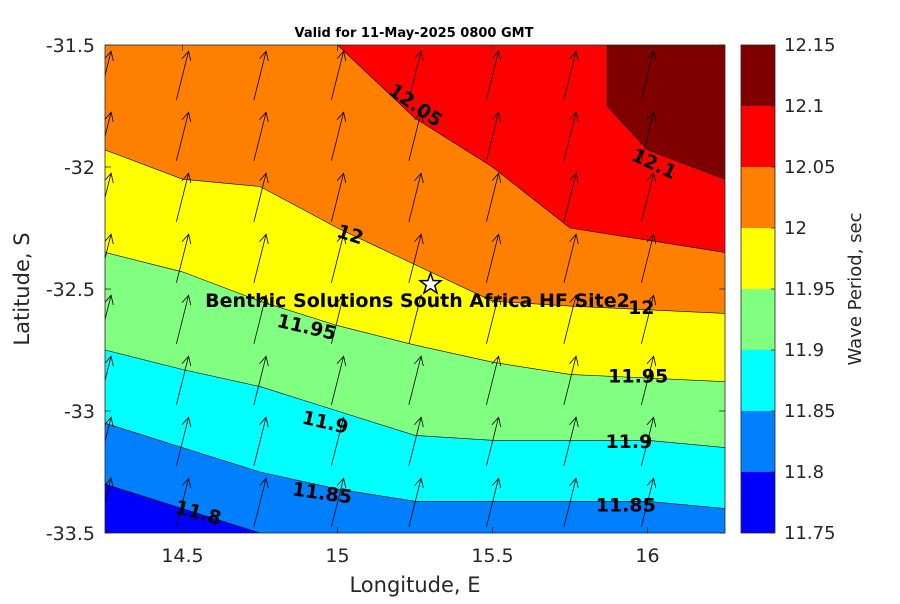  What do you see at coordinates (647, 556) in the screenshot?
I see `x-tick-label: 16` at bounding box center [647, 556].